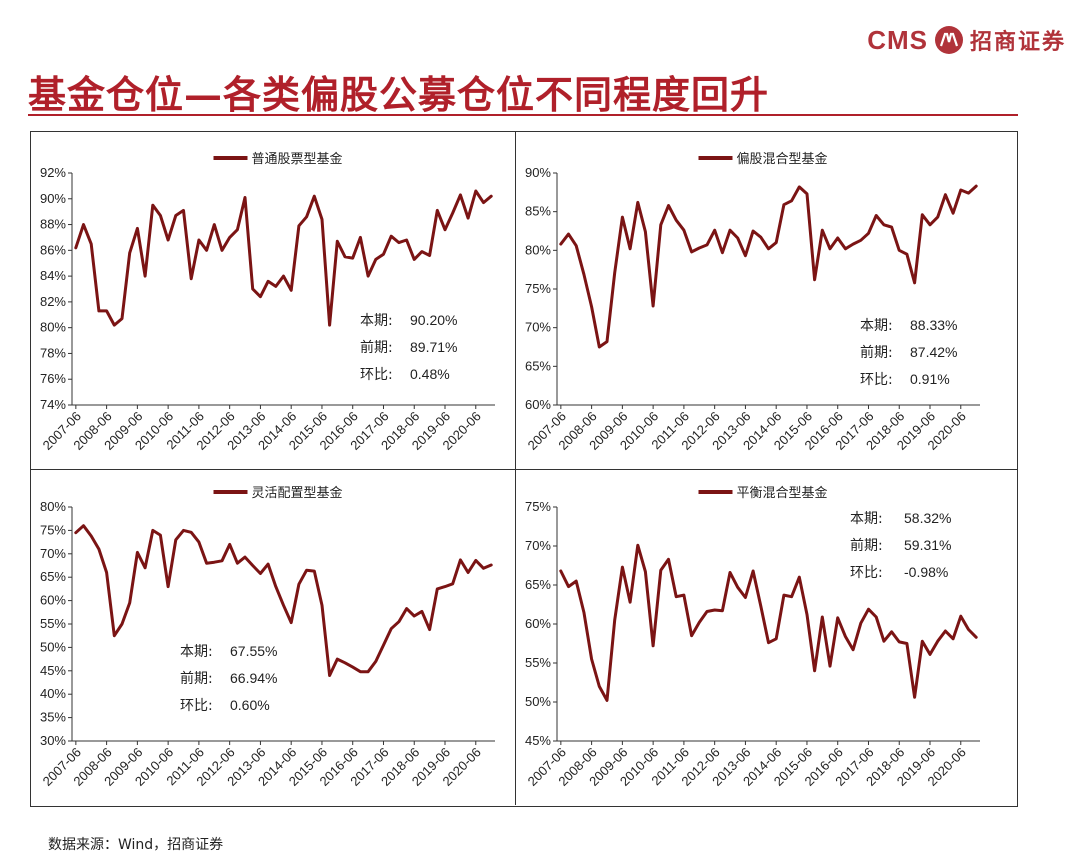  What do you see at coordinates (930, 379) in the screenshot?
I see `annotation-value: 0.91%` at bounding box center [930, 379].